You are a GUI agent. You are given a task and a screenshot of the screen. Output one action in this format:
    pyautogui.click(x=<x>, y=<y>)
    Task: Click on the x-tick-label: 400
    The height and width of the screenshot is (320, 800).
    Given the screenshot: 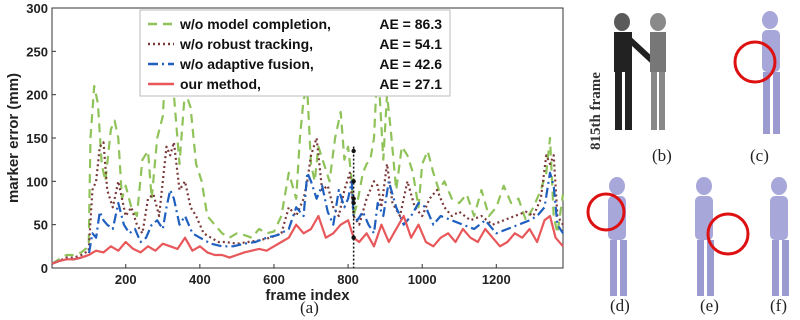 What is the action you would take?
    pyautogui.click(x=200, y=279)
    